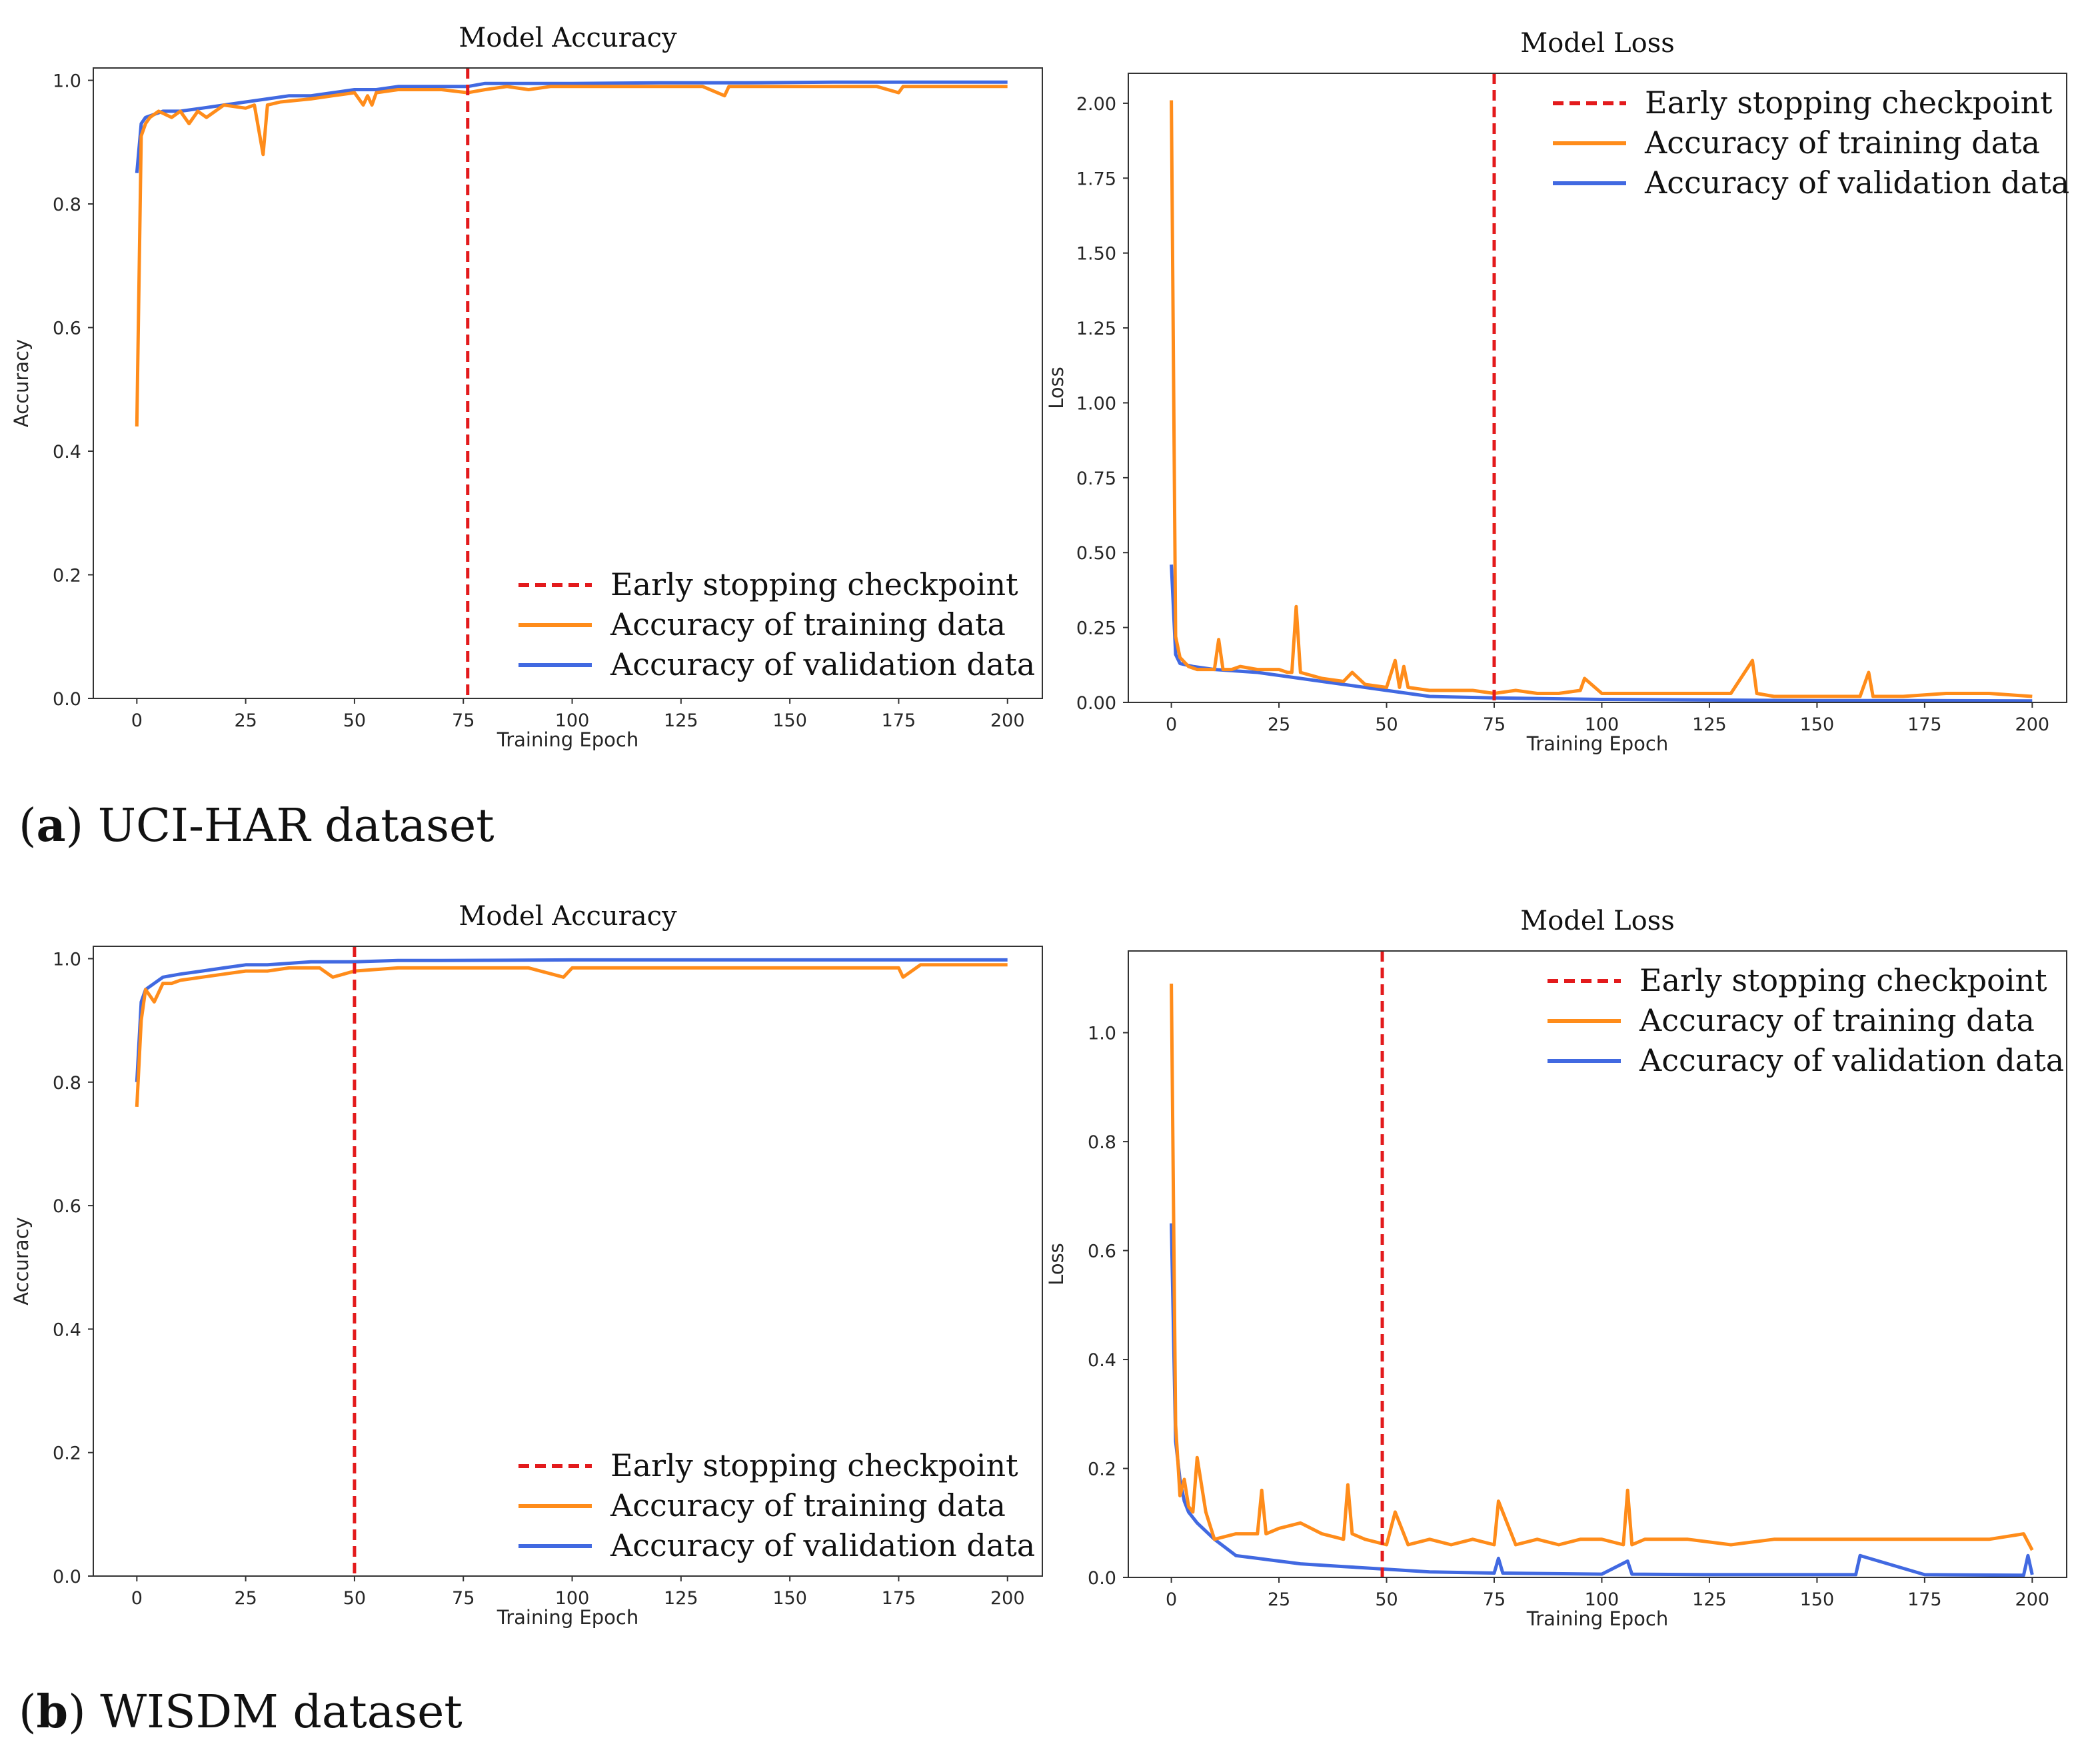 The width and height of the screenshot is (2100, 1752). I want to click on caption-b-close: ), so click(77, 1712).